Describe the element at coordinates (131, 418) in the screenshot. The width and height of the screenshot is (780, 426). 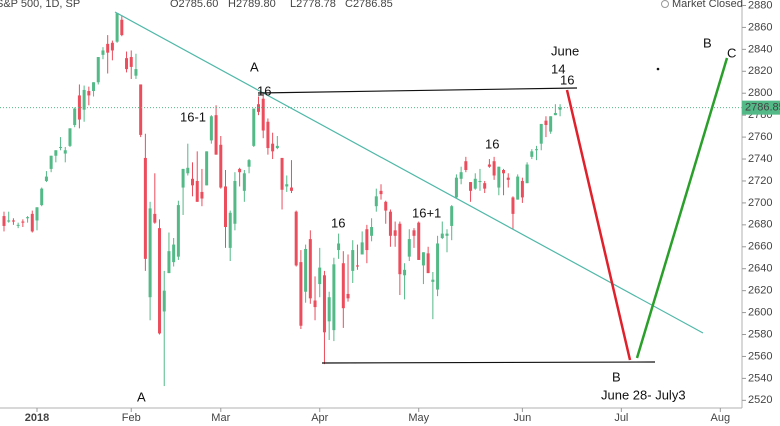
I see `x-tick-label: Feb` at that location.